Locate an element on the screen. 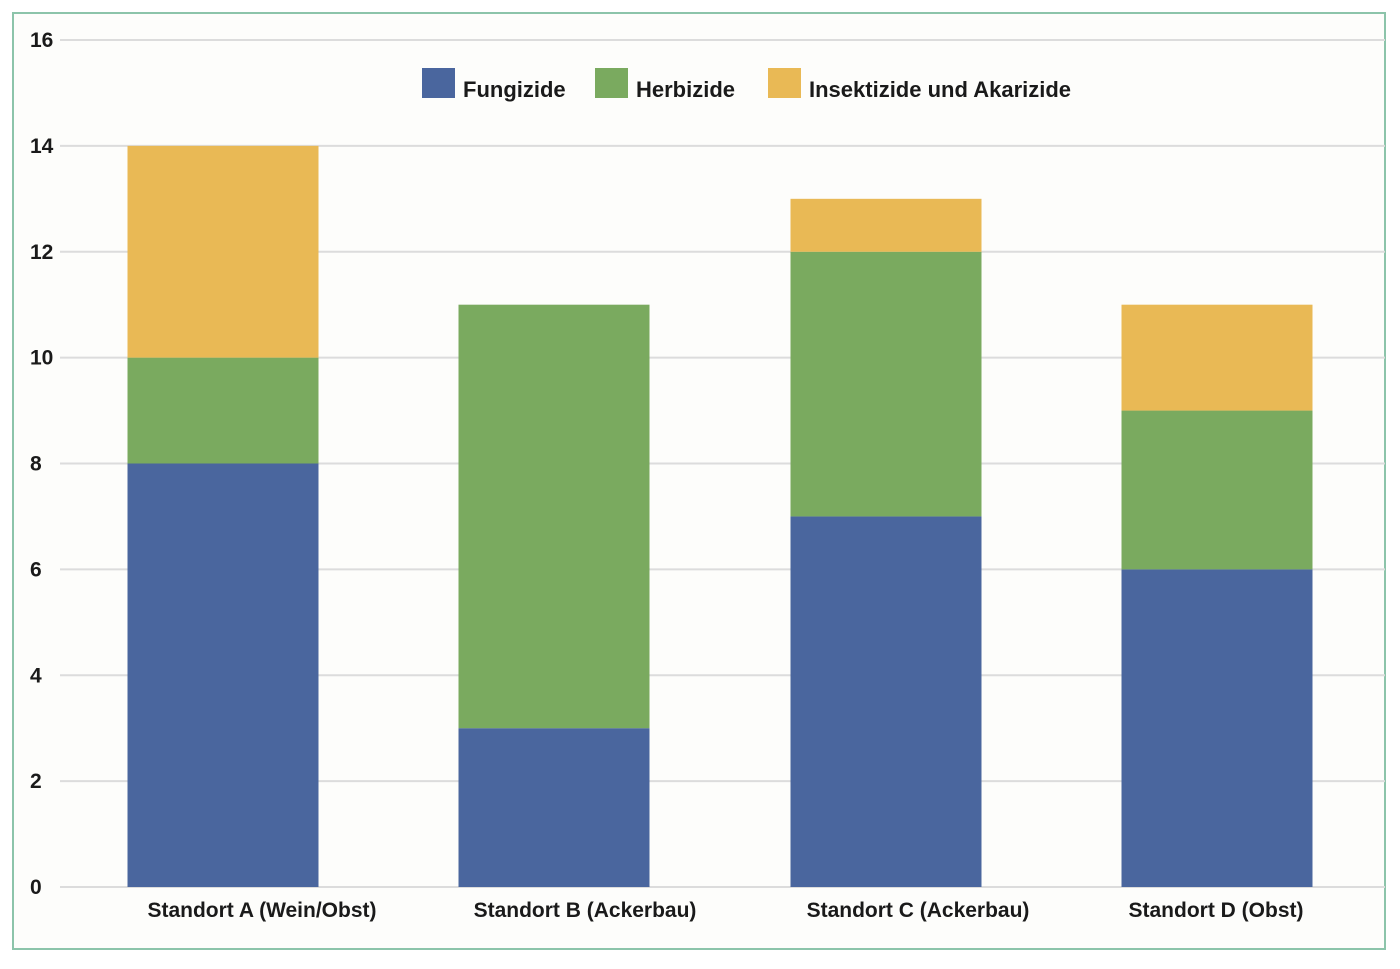  y-tick-label: 6 is located at coordinates (36, 569).